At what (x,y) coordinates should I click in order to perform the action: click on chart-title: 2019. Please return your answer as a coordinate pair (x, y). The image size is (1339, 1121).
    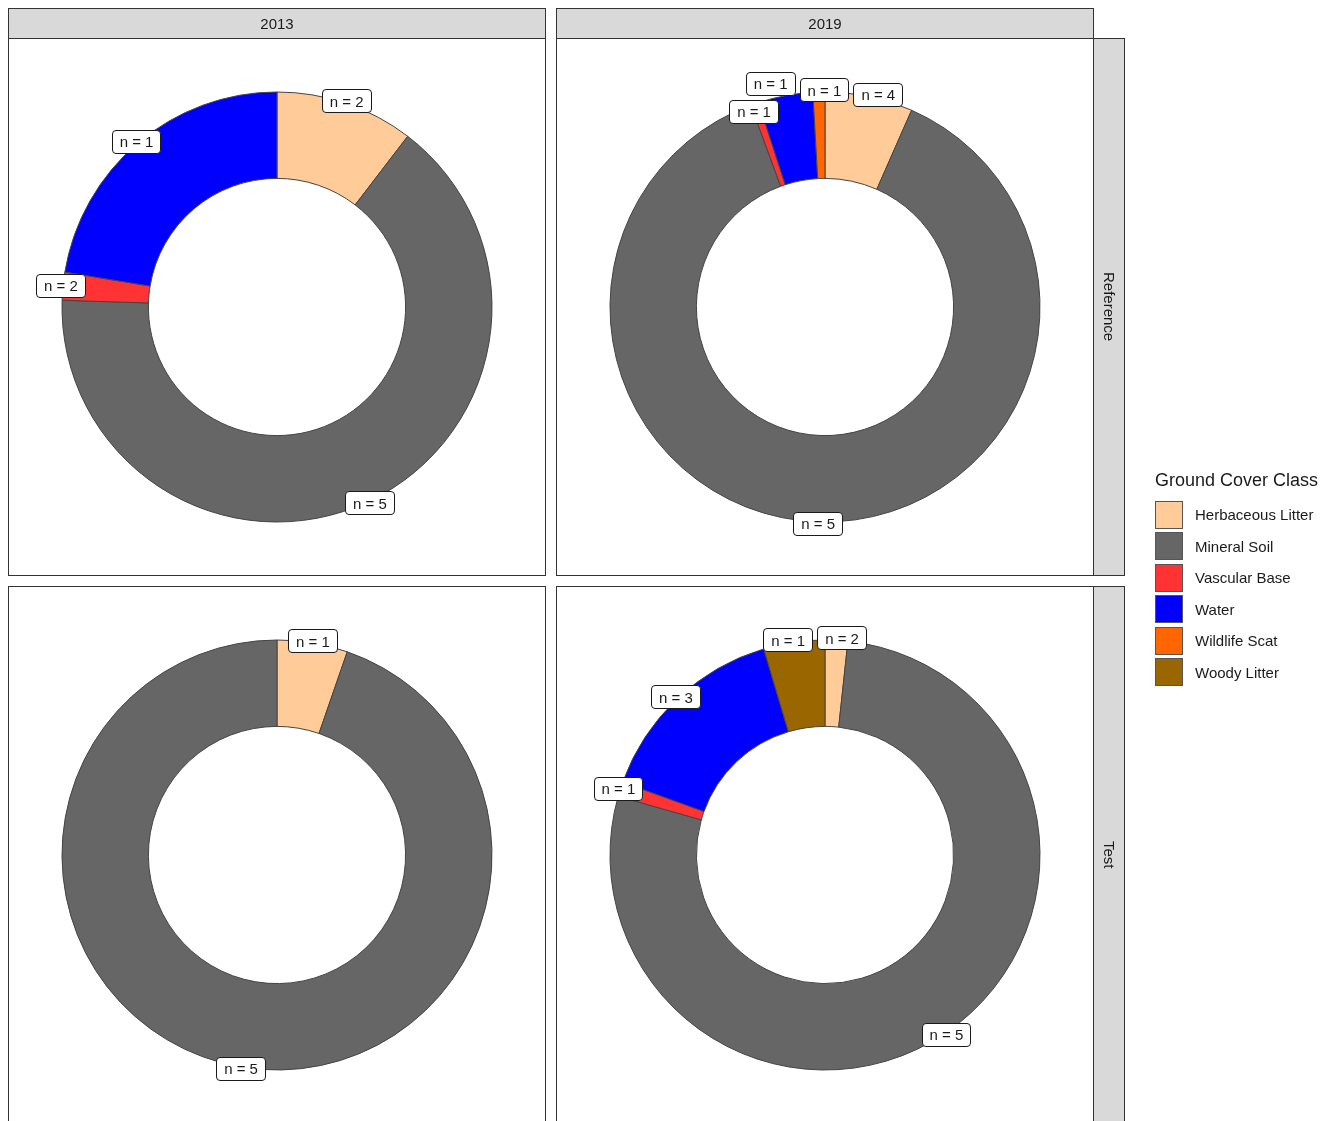
    Looking at the image, I should click on (825, 23).